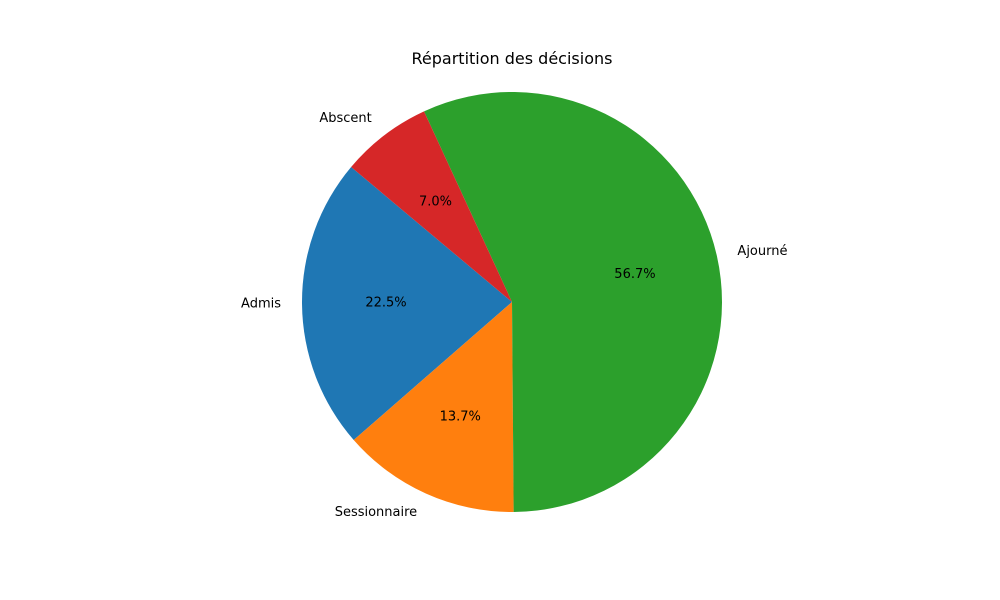 This screenshot has width=1000, height=600. I want to click on chart-title: Répartition des décisions, so click(512, 58).